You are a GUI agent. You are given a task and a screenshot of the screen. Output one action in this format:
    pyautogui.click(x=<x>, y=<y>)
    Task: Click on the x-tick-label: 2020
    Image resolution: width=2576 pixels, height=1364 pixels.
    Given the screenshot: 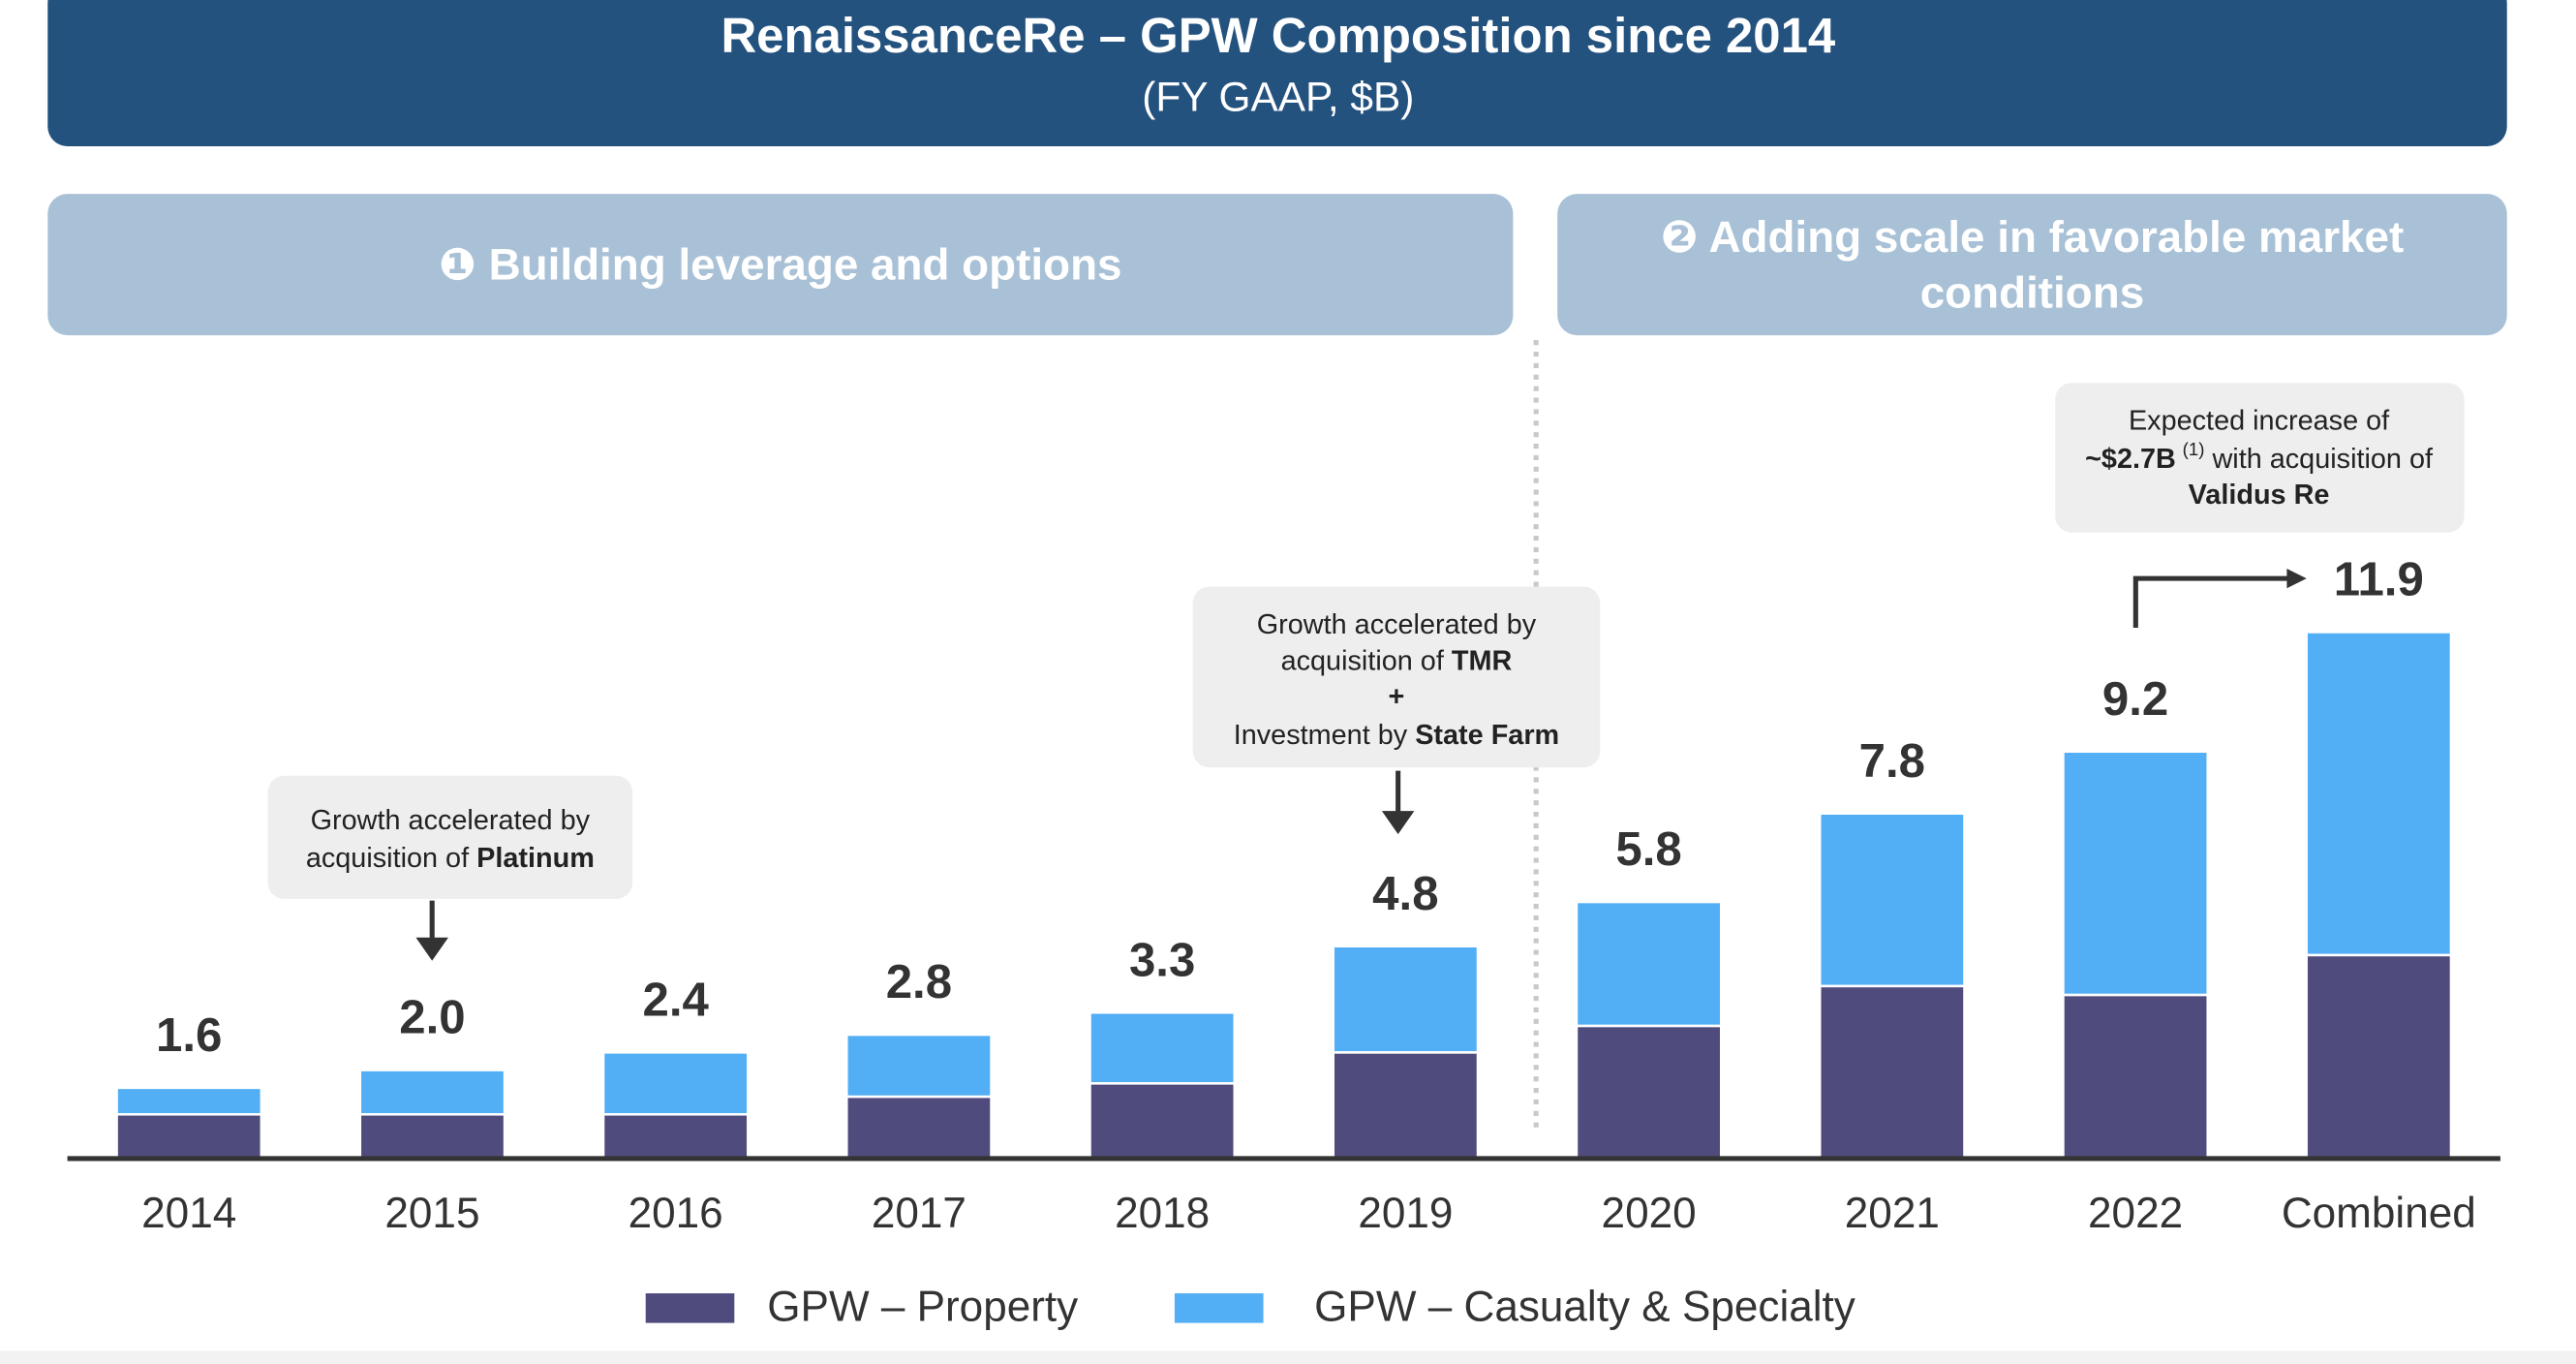 What is the action you would take?
    pyautogui.click(x=1649, y=1213)
    